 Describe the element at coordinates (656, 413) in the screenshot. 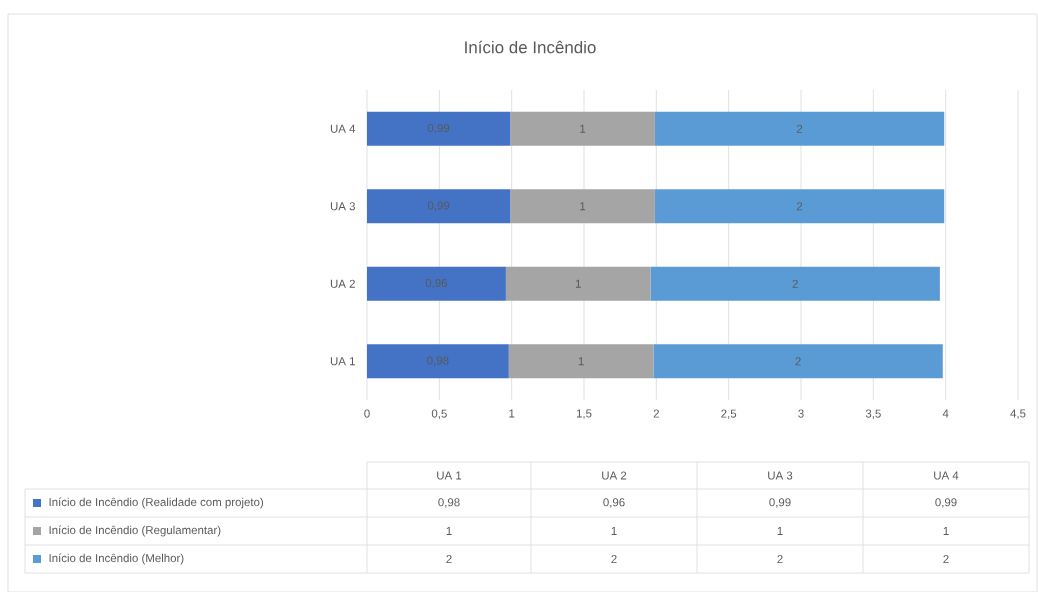

I see `x-tick-label: 2` at that location.